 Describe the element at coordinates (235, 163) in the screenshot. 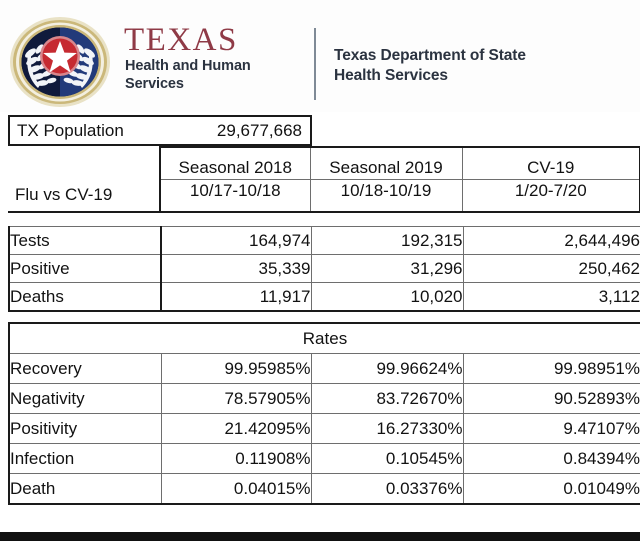

I see `column-title-0: Seasonal 2018` at that location.